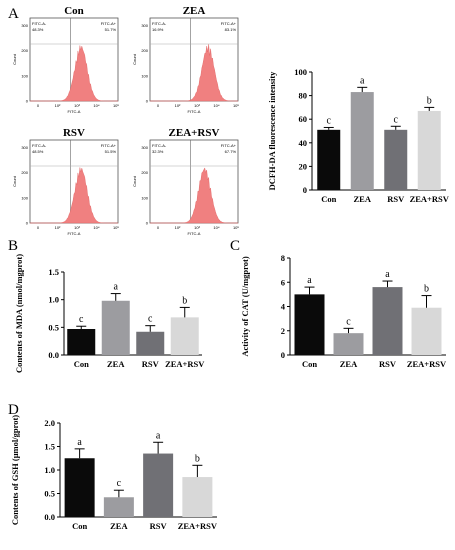 This screenshot has height=550, width=455. I want to click on y-tick-label: 80, so click(303, 96).